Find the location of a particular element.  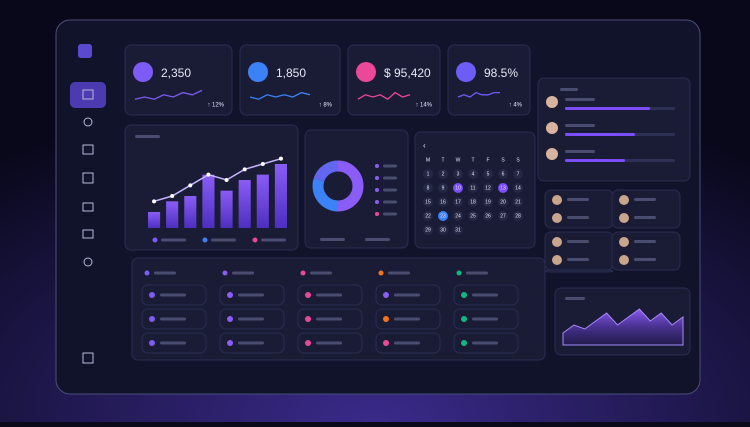

weekday: T is located at coordinates (442, 160).